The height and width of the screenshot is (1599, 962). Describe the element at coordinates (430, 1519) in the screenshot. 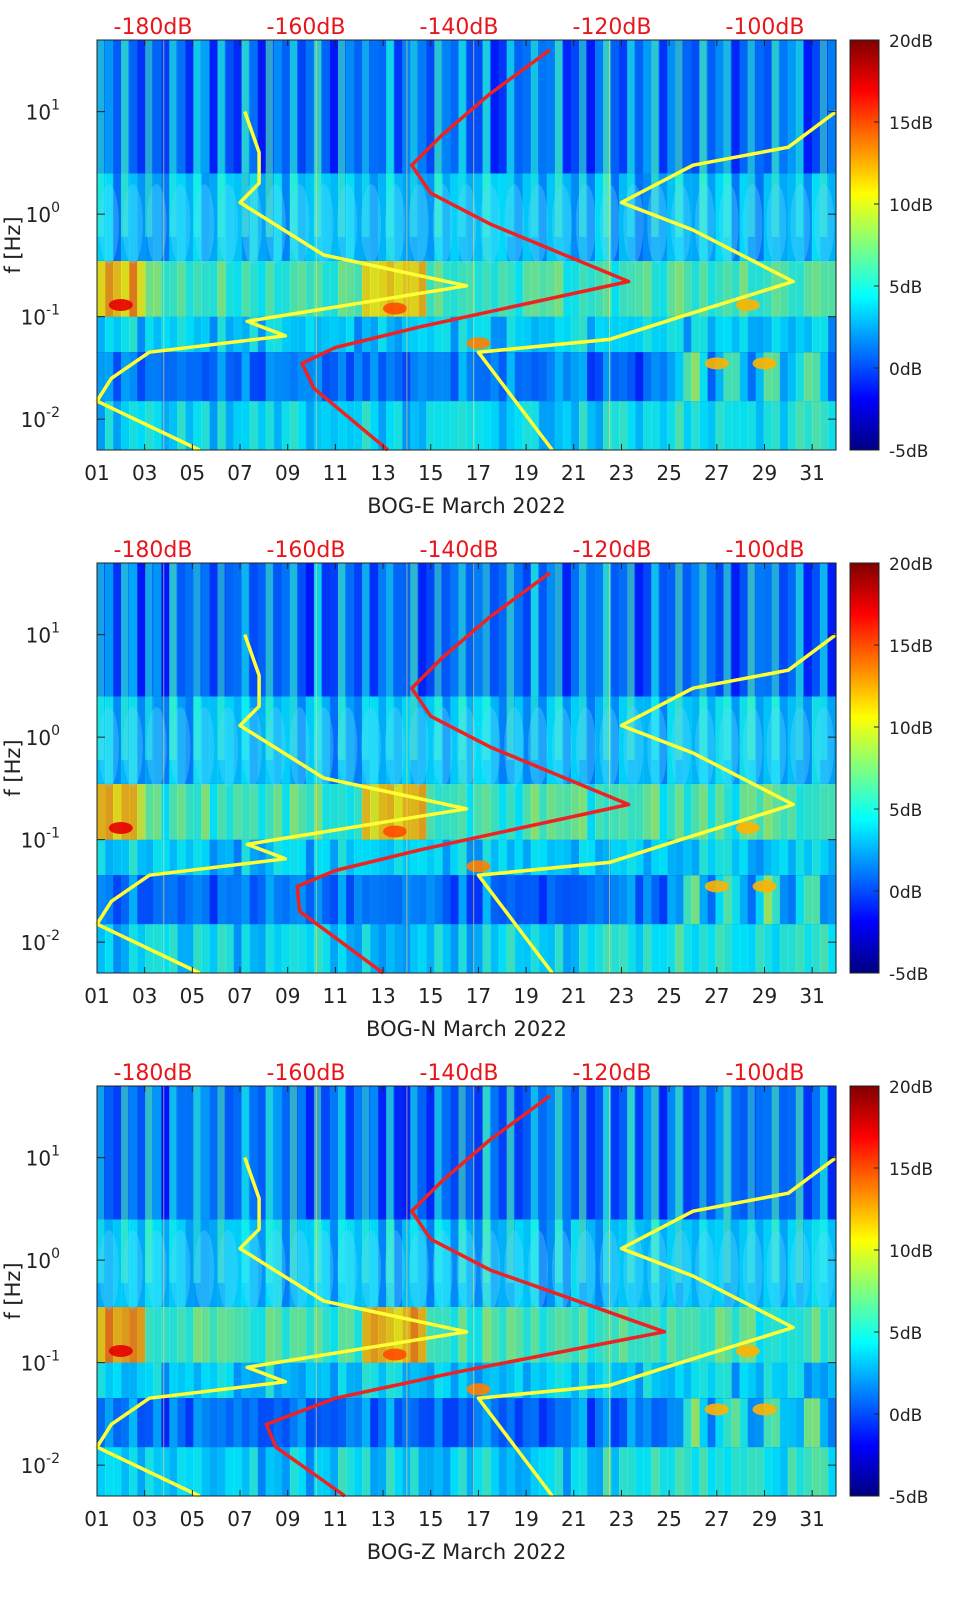

I see `x-tick-label: 15` at that location.